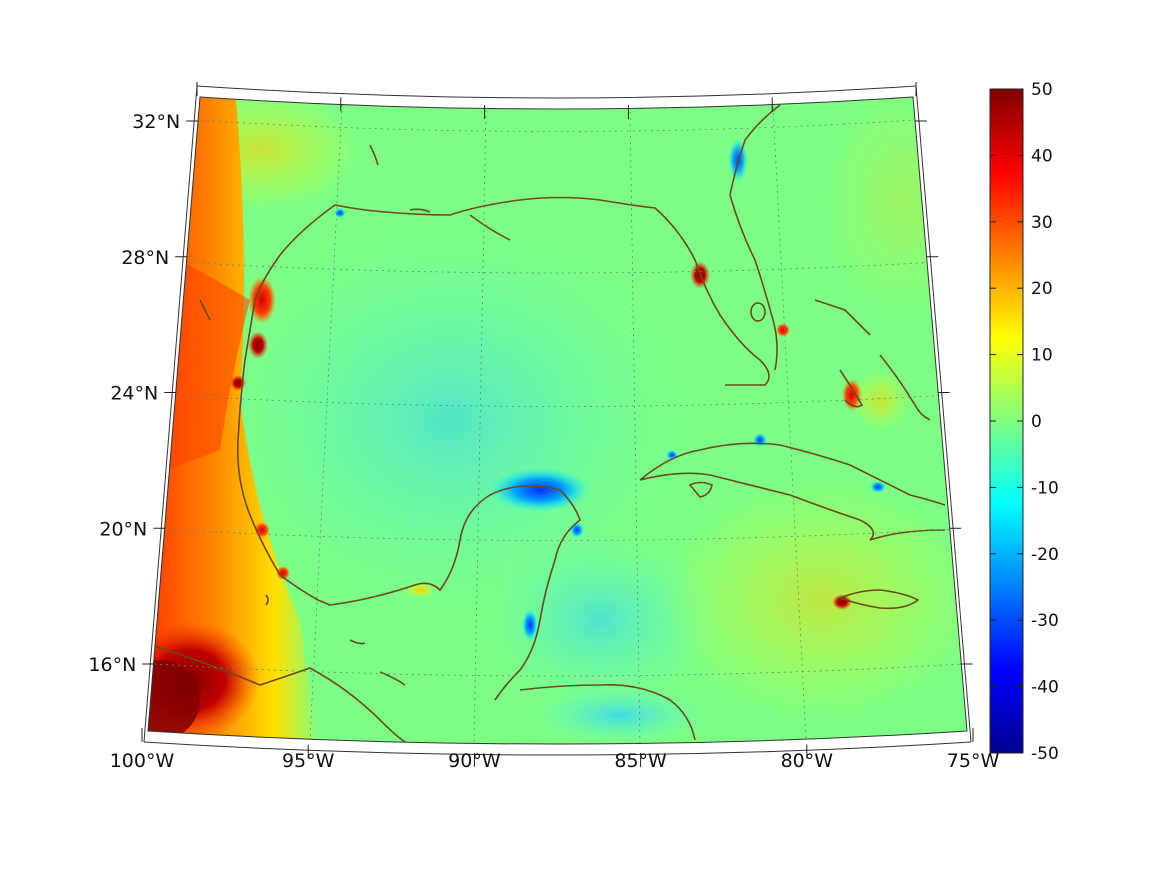 The height and width of the screenshot is (875, 1167). I want to click on lon-tick-label: 90°W, so click(474, 761).